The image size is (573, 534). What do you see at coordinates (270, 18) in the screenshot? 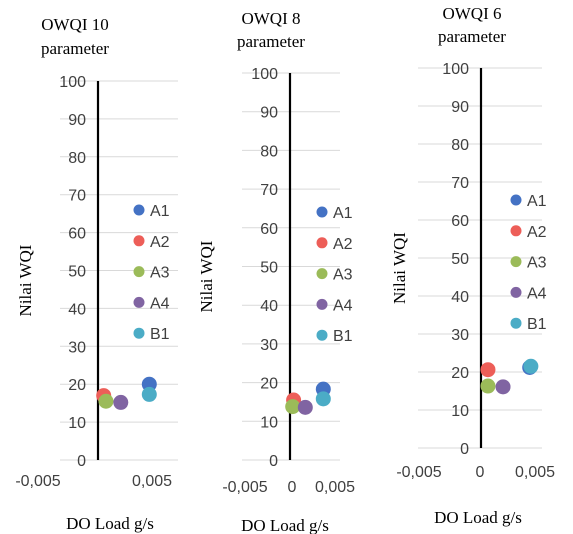
I see `chart-title: OWQI 8` at bounding box center [270, 18].